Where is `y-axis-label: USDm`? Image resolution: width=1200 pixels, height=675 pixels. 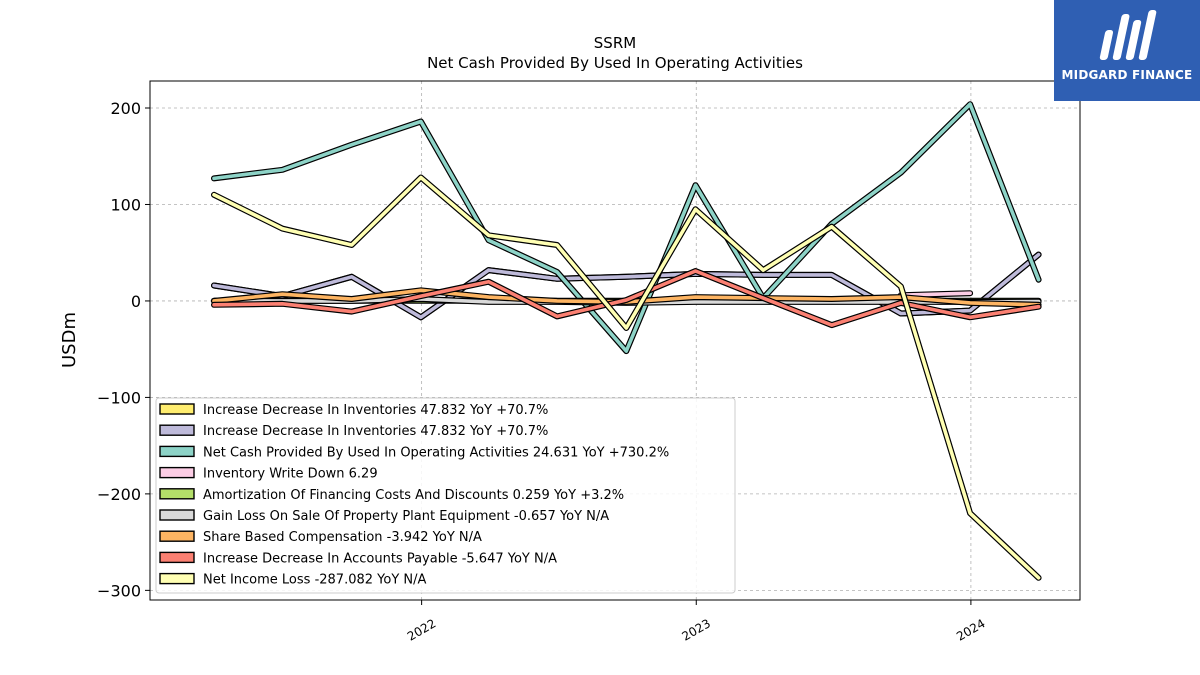 y-axis-label: USDm is located at coordinates (69, 340).